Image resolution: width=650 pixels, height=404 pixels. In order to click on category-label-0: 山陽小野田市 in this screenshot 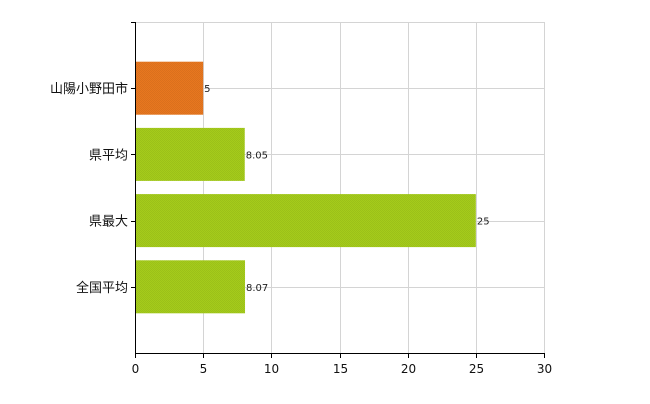, I will do `click(89, 89)`.